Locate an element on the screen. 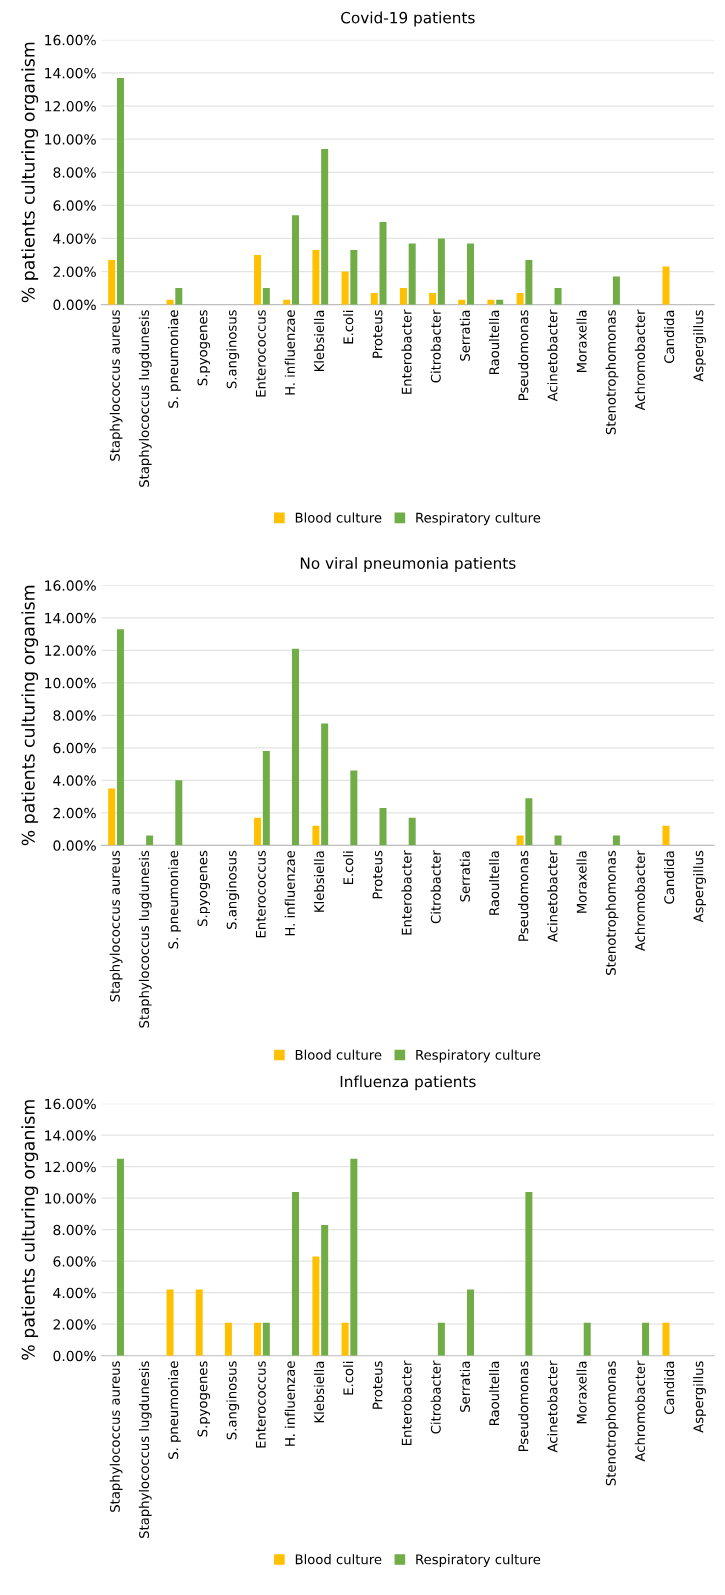 This screenshot has height=1595, width=725. x-tick-label: Raoultella is located at coordinates (494, 883).